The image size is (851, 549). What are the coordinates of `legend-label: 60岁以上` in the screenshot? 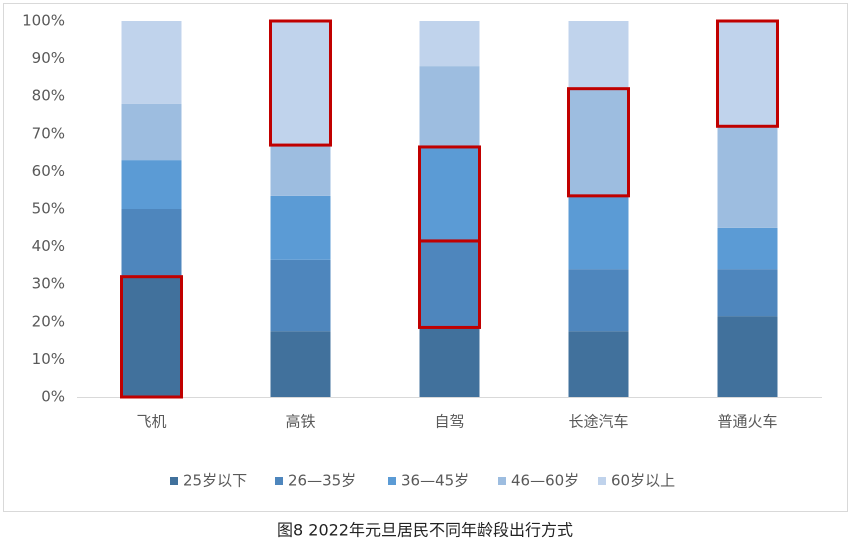 It's located at (643, 481).